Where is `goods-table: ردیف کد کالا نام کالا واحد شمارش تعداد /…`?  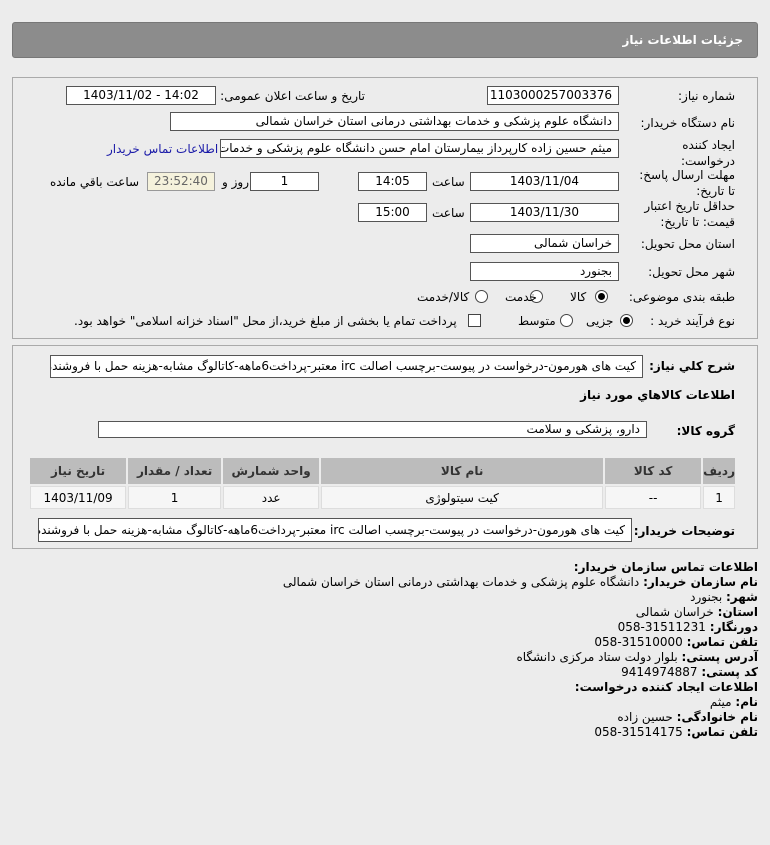 goods-table: ردیف کد کالا نام کالا واحد شمارش تعداد /… is located at coordinates (382, 483).